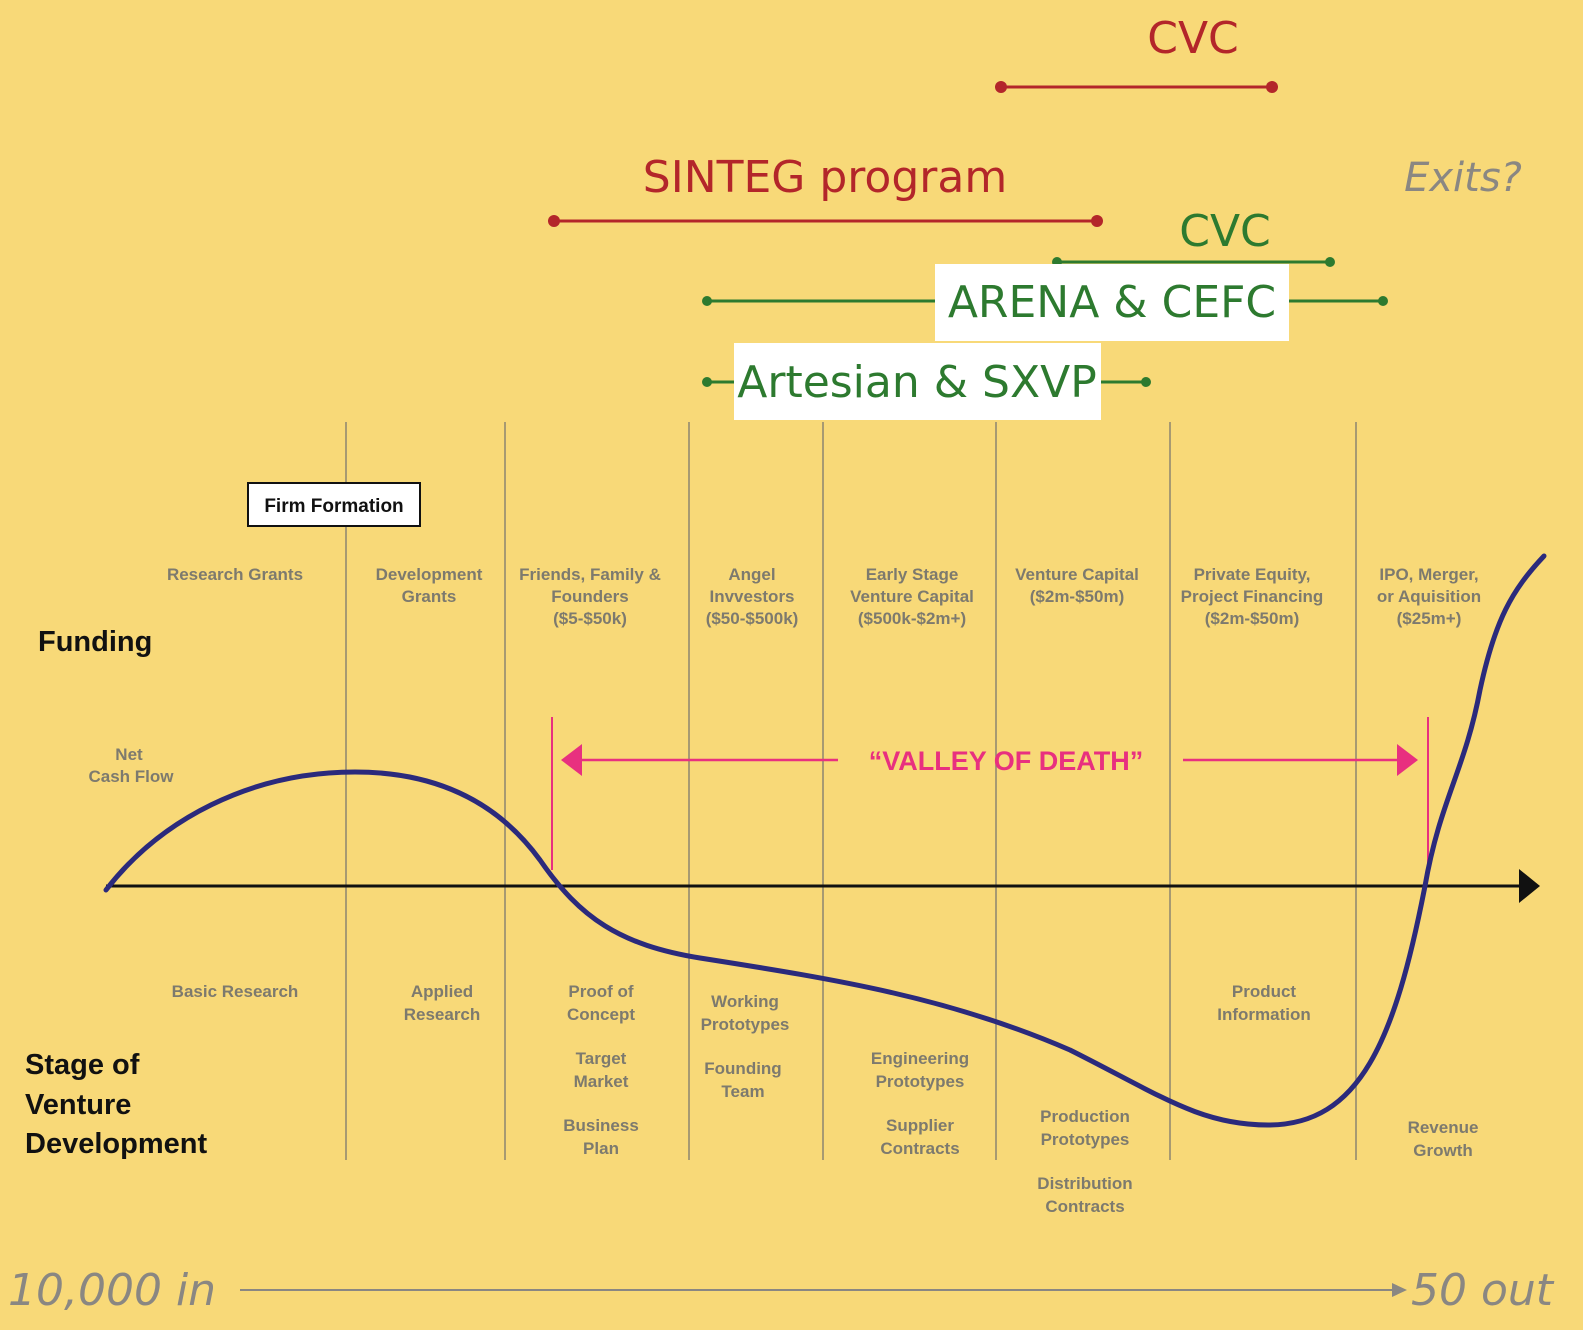 The image size is (1583, 1330). I want to click on venture-stage-label-12-line-1: Growth, so click(1443, 1150).